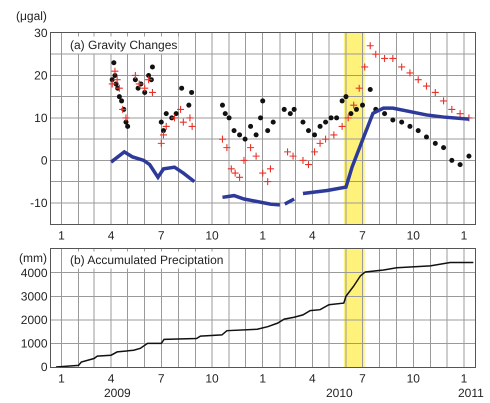 The height and width of the screenshot is (403, 490). What do you see at coordinates (34, 296) in the screenshot?
I see `y-tick-label: 3000` at bounding box center [34, 296].